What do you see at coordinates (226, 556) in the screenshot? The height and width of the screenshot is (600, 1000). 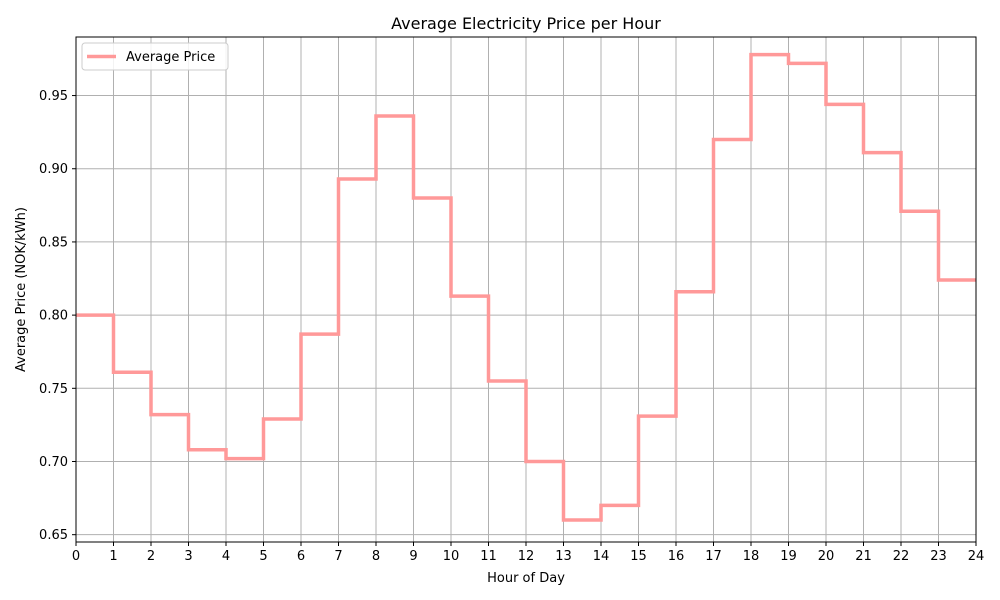 I see `x-tick-label: 4` at bounding box center [226, 556].